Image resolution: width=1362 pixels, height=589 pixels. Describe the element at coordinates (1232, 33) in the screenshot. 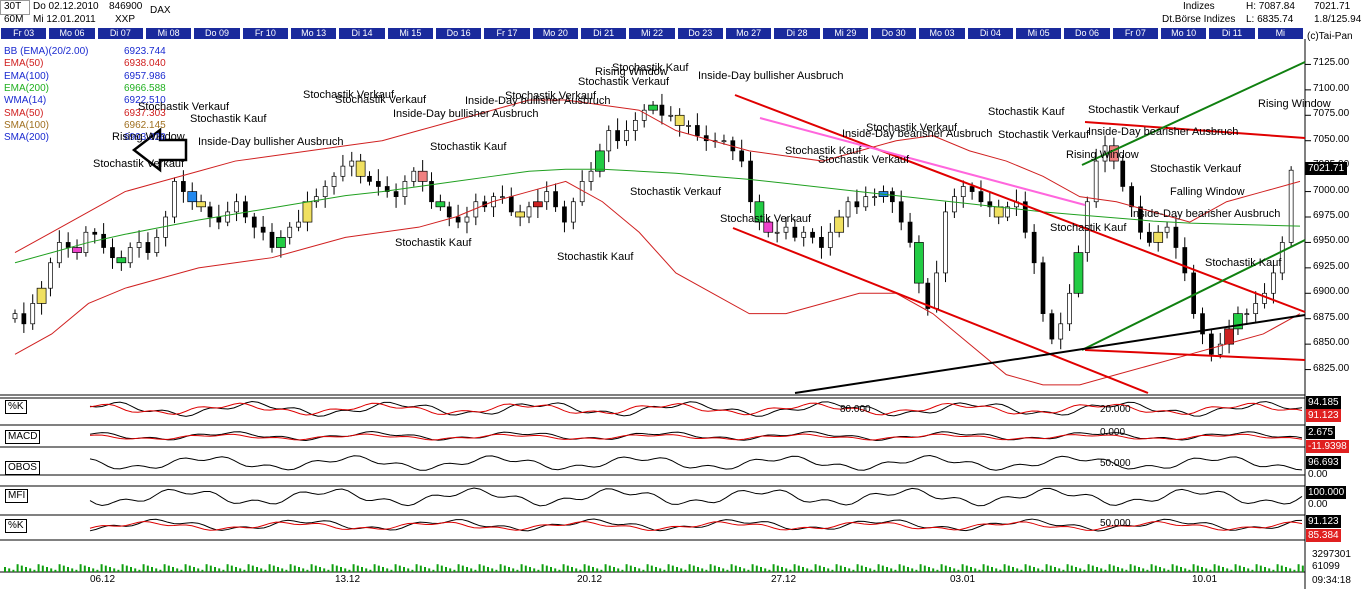

I see `date-tab: Di 11` at that location.